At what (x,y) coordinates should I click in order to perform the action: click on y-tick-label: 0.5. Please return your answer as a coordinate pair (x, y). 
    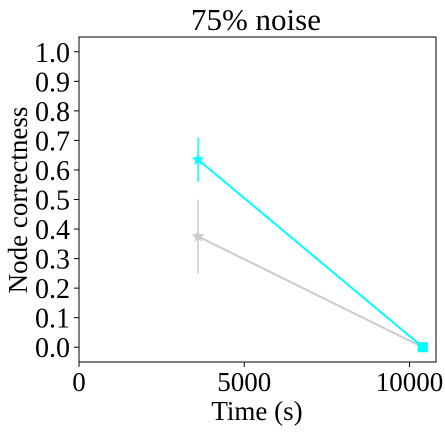
    Looking at the image, I should click on (52, 201).